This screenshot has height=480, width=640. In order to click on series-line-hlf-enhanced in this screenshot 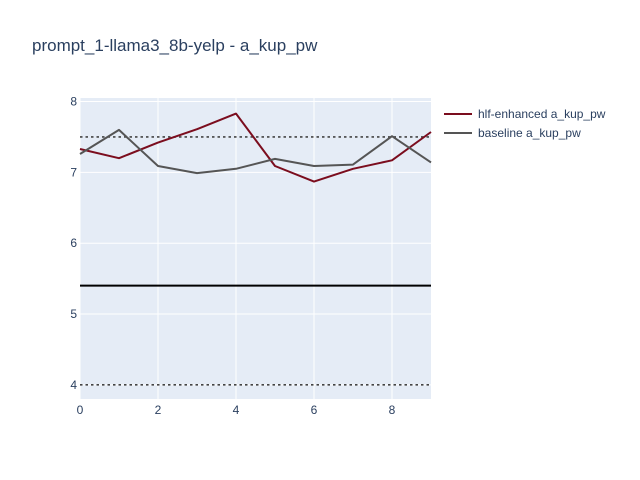, I will do `click(255, 147)`.